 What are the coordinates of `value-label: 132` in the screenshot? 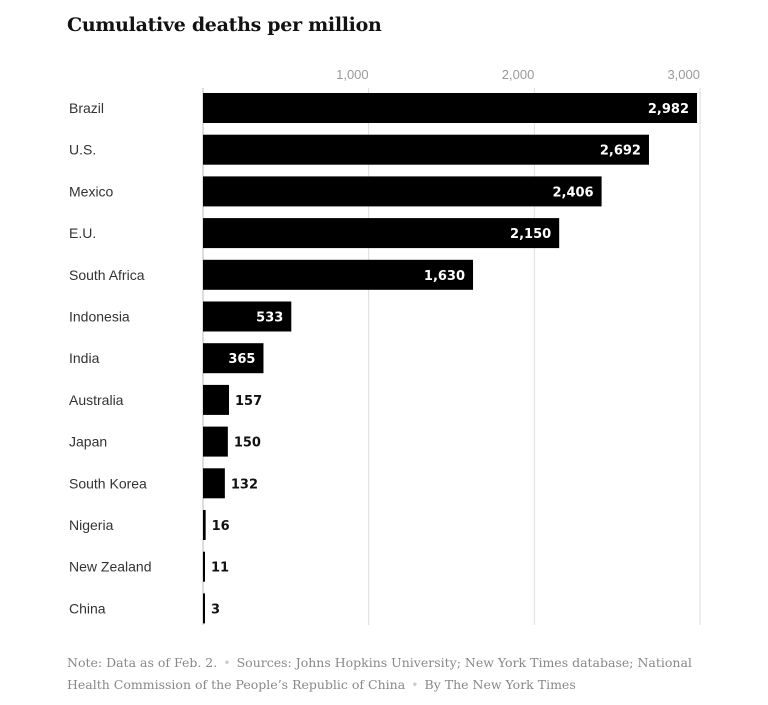 It's located at (244, 484).